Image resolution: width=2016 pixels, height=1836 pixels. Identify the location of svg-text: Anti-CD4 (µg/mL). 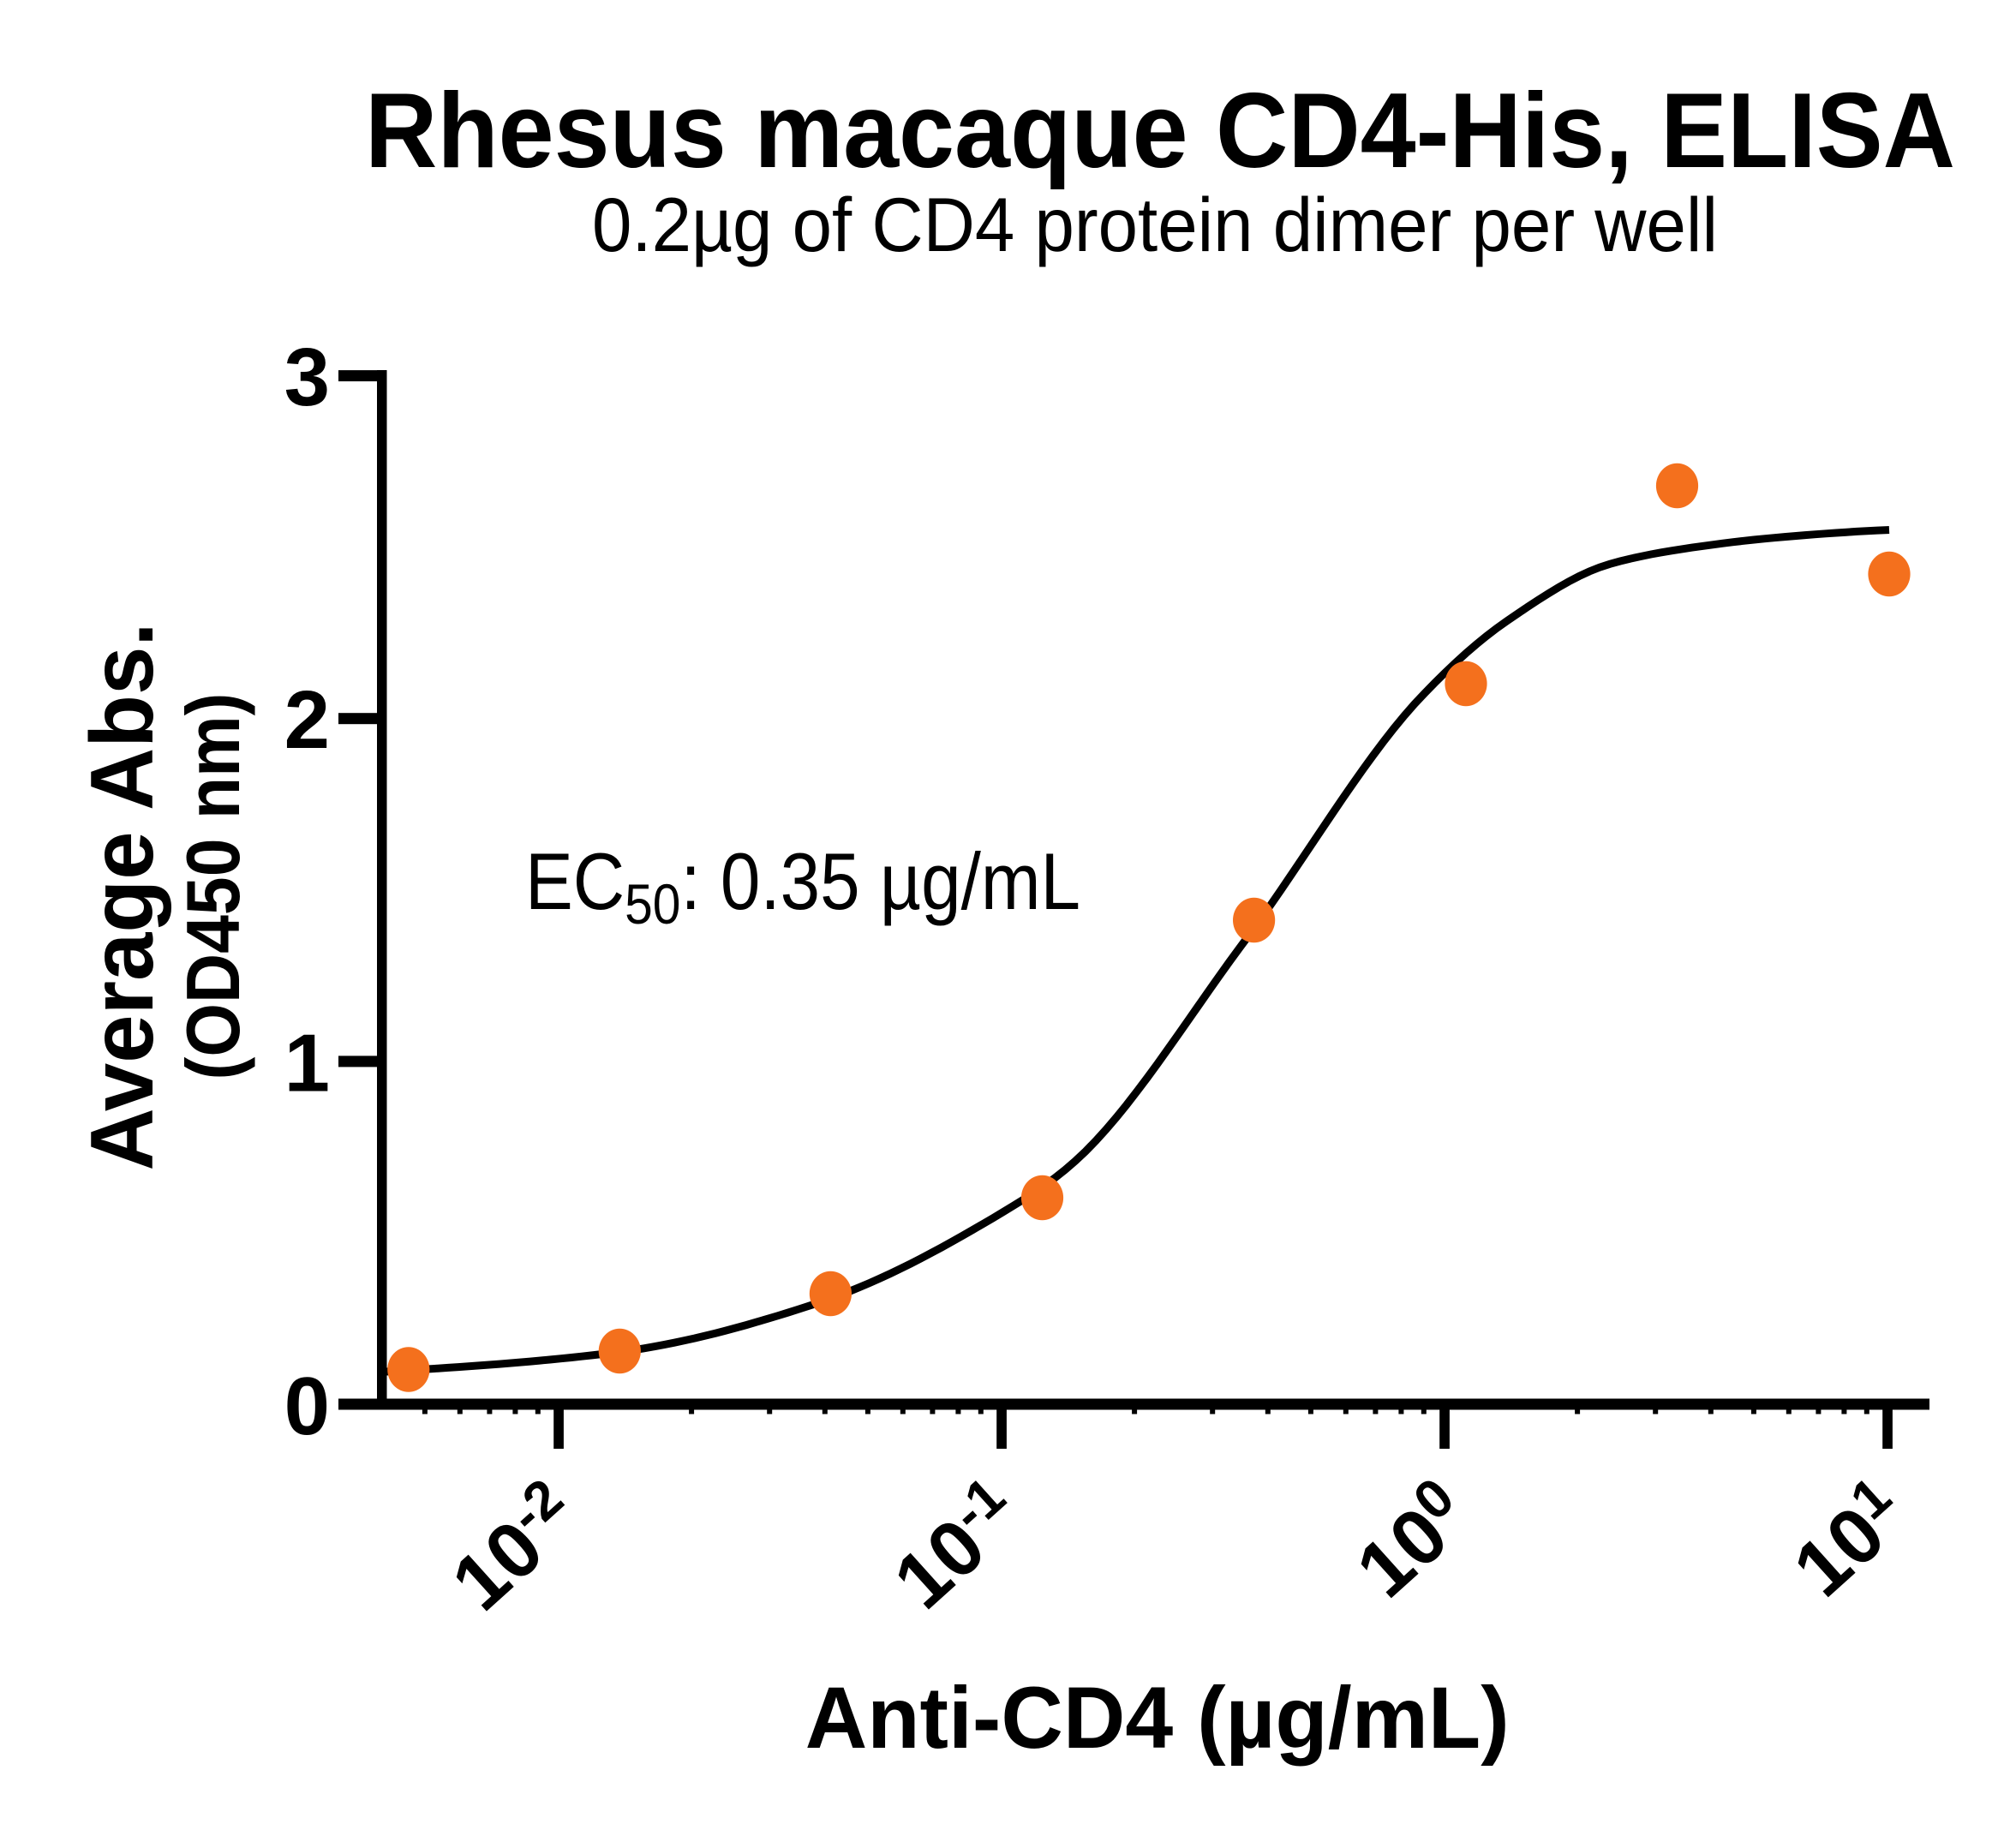
(1157, 1718).